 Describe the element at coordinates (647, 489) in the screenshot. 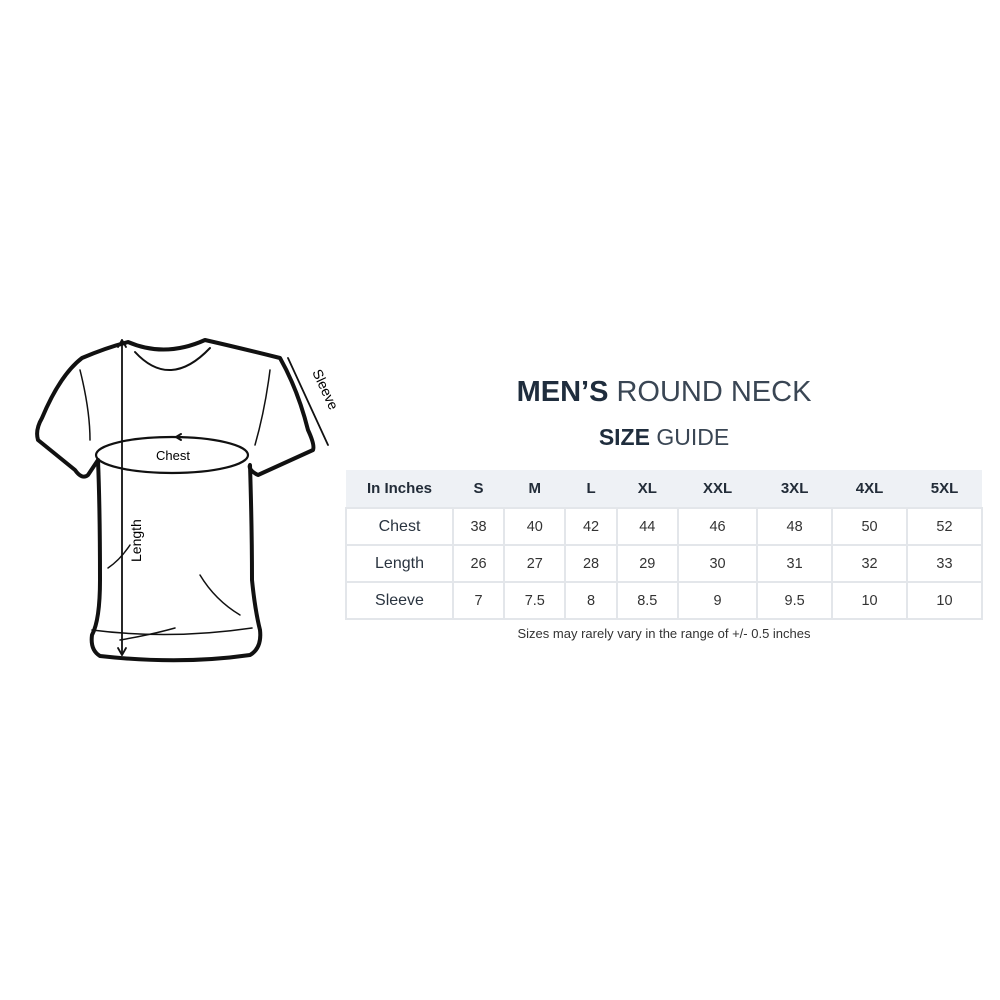

I see `header-cell: XL` at that location.